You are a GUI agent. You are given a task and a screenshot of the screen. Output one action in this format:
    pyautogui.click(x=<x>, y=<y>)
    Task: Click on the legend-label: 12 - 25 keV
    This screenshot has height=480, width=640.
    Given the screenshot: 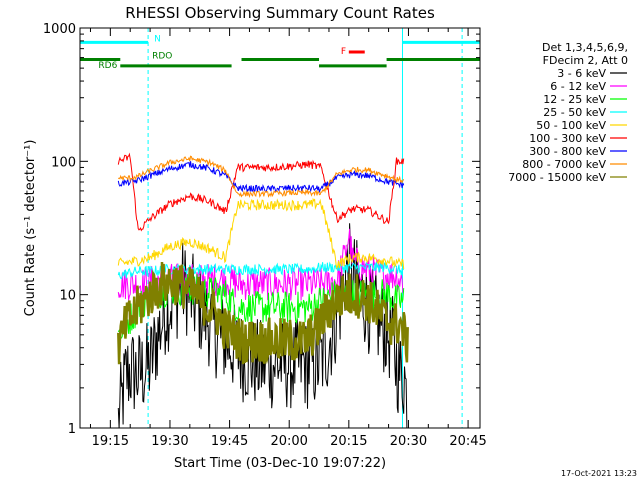 What is the action you would take?
    pyautogui.click(x=574, y=99)
    